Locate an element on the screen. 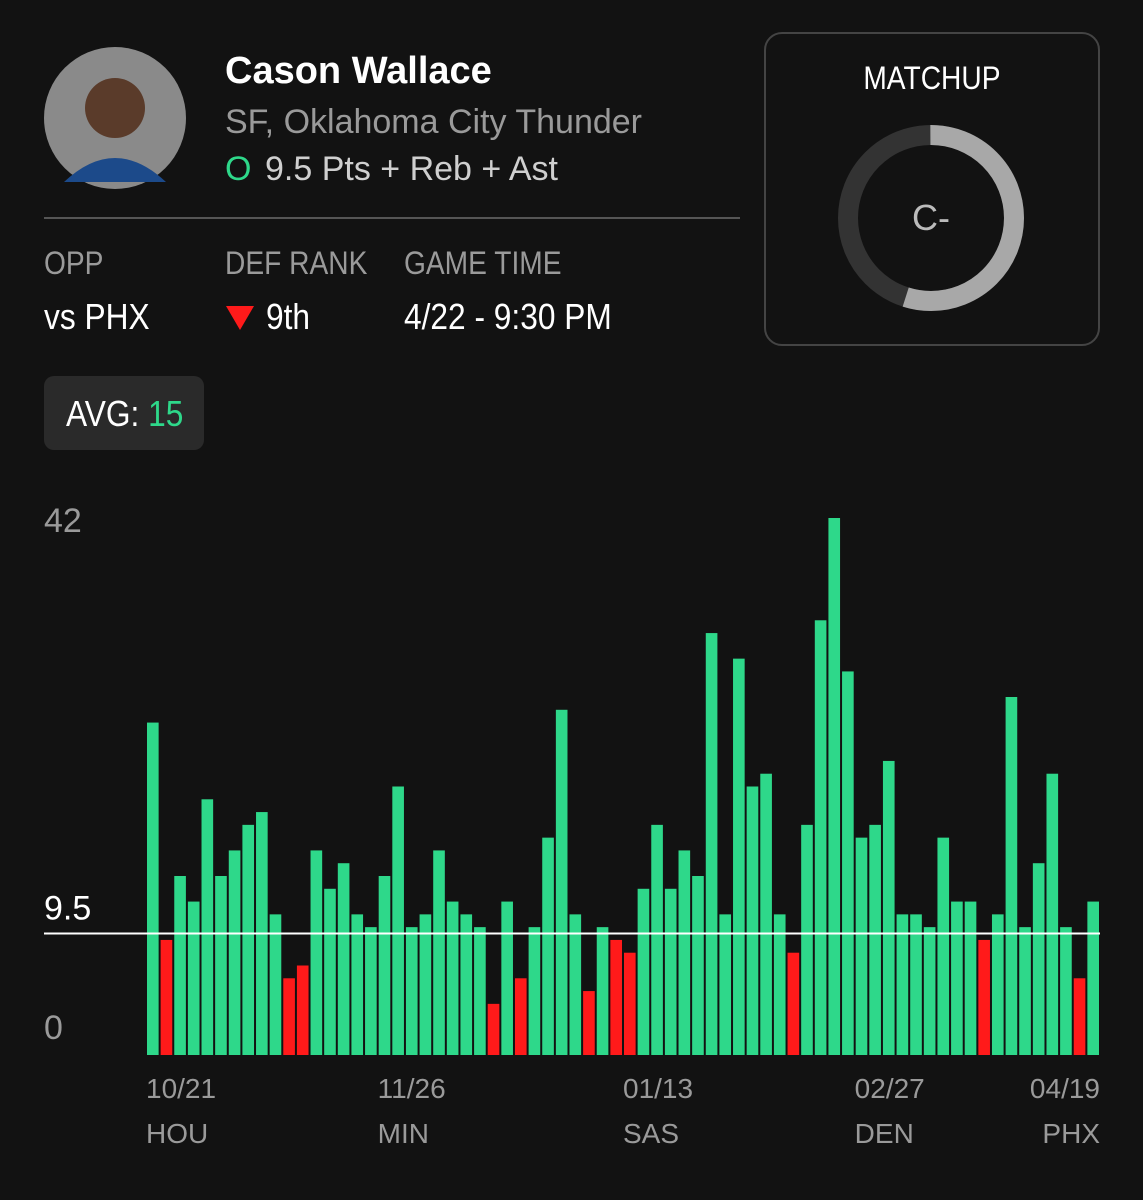 Image resolution: width=1143 pixels, height=1200 pixels. stat-value: vs PHX is located at coordinates (97, 316).